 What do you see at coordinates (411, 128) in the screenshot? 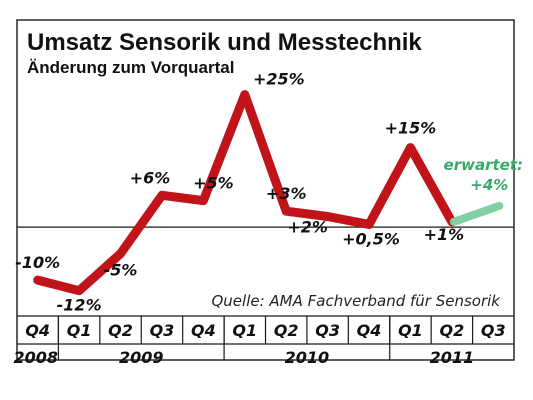
I see `data-label: +15%` at bounding box center [411, 128].